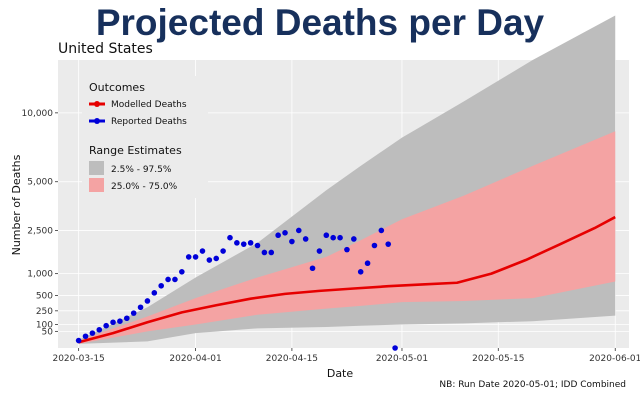 This screenshot has height=400, width=640. What do you see at coordinates (149, 105) in the screenshot?
I see `legend-modelled-label: Modelled Deaths` at bounding box center [149, 105].